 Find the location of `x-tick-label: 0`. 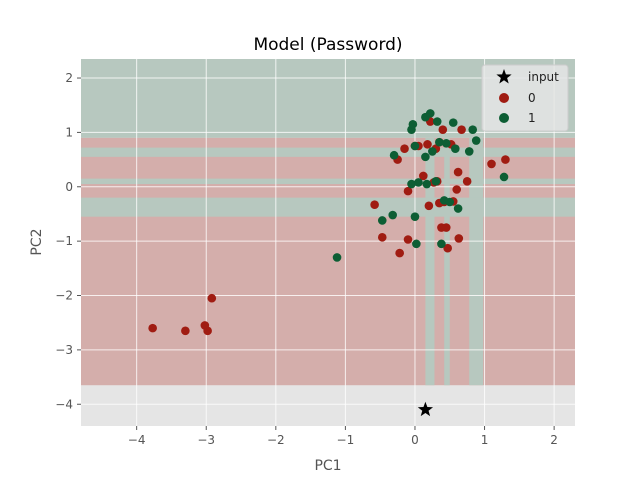

x-tick-label: 0 is located at coordinates (415, 440).